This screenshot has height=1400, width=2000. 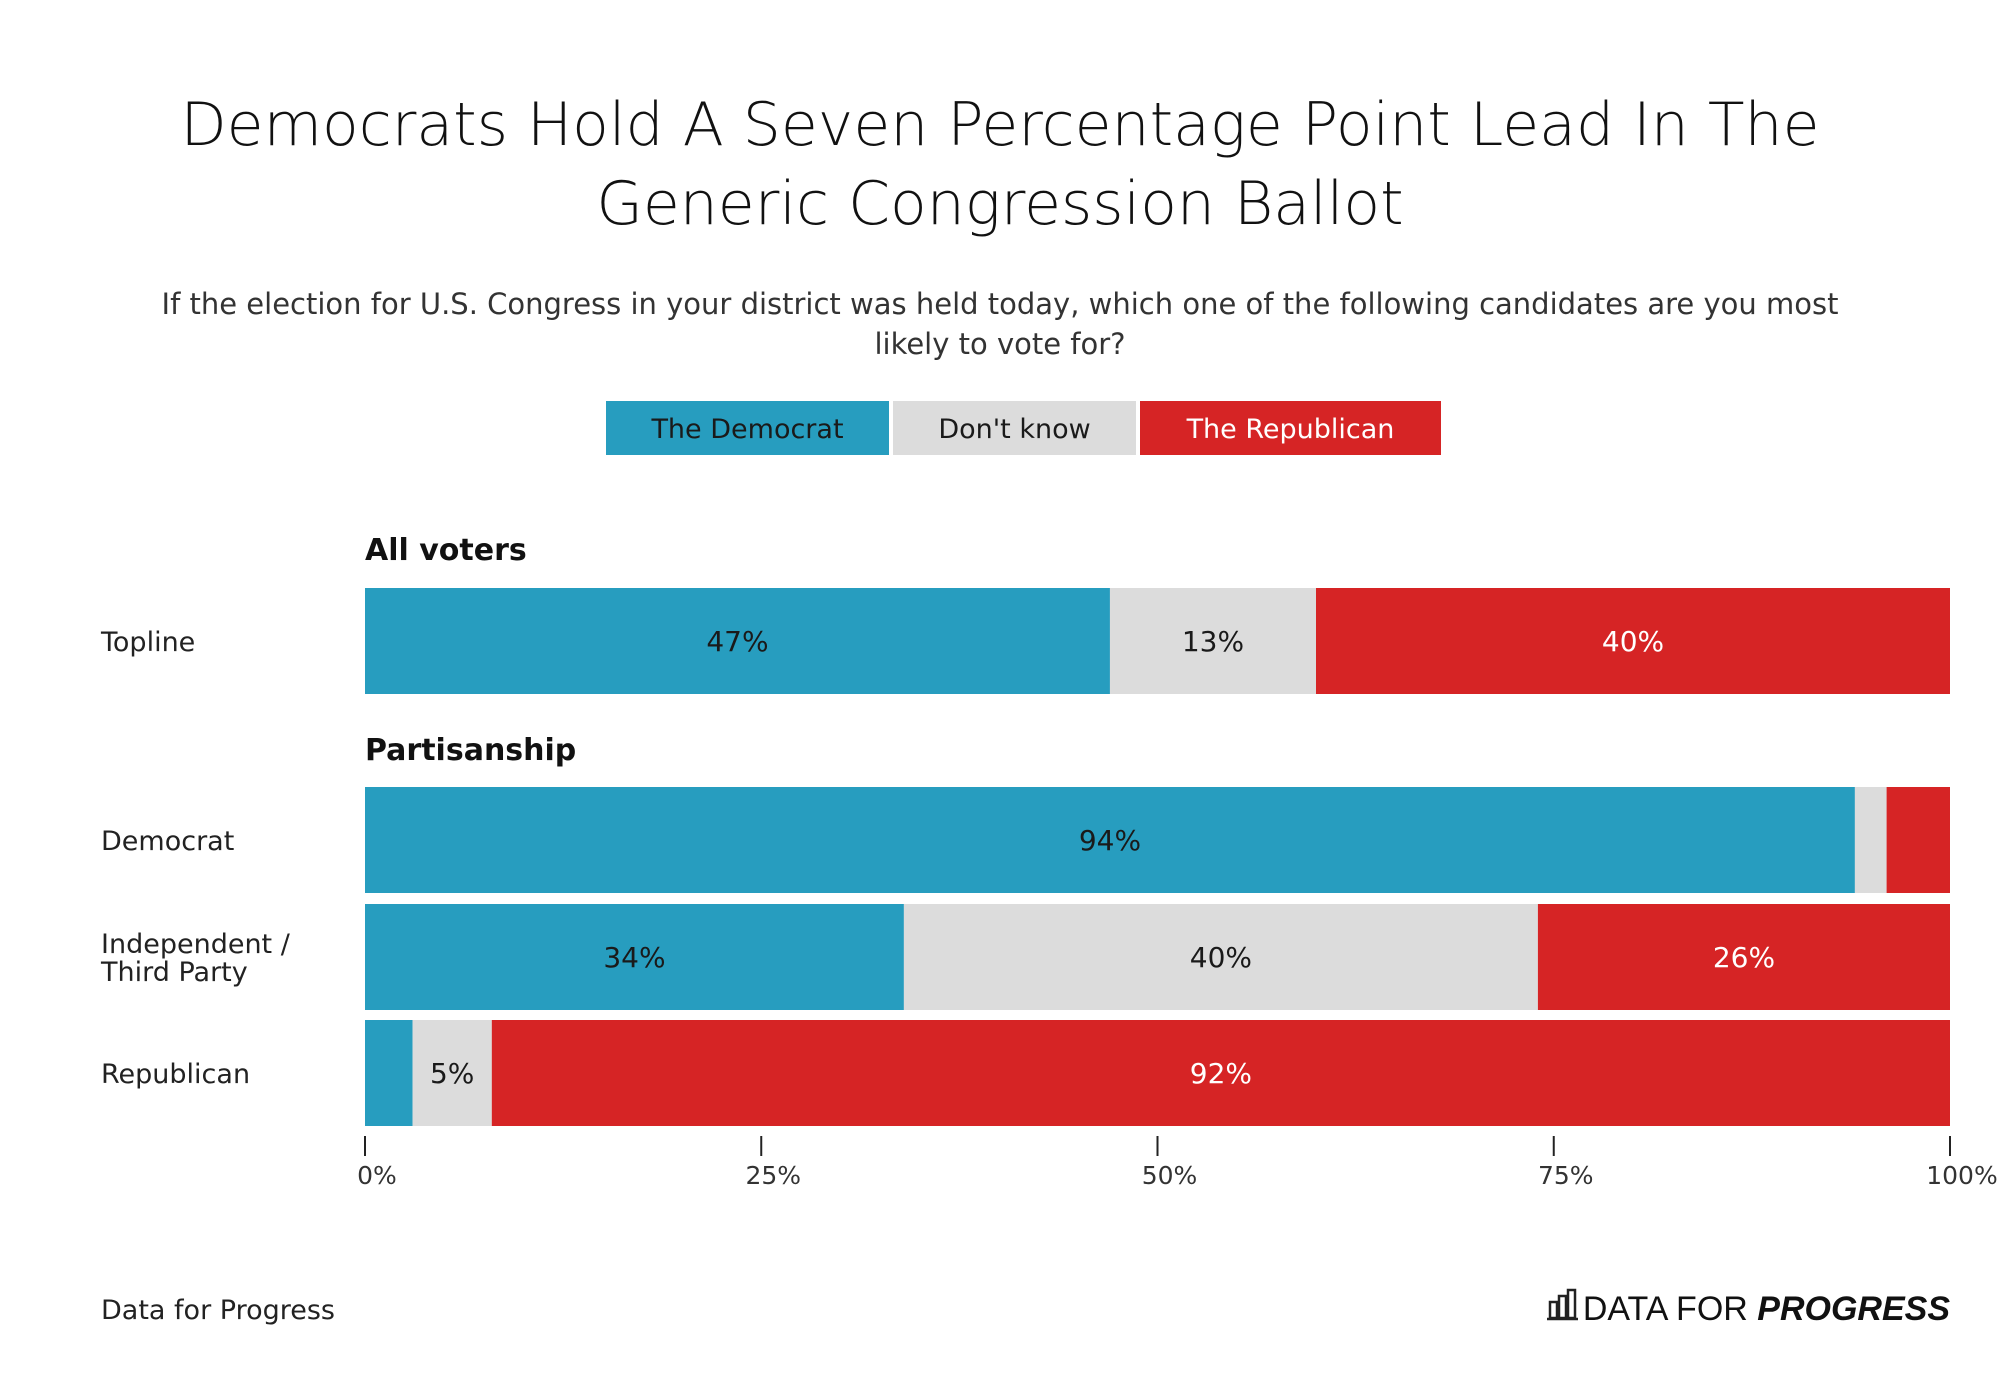 What do you see at coordinates (167, 841) in the screenshot?
I see `row-label: Democrat` at bounding box center [167, 841].